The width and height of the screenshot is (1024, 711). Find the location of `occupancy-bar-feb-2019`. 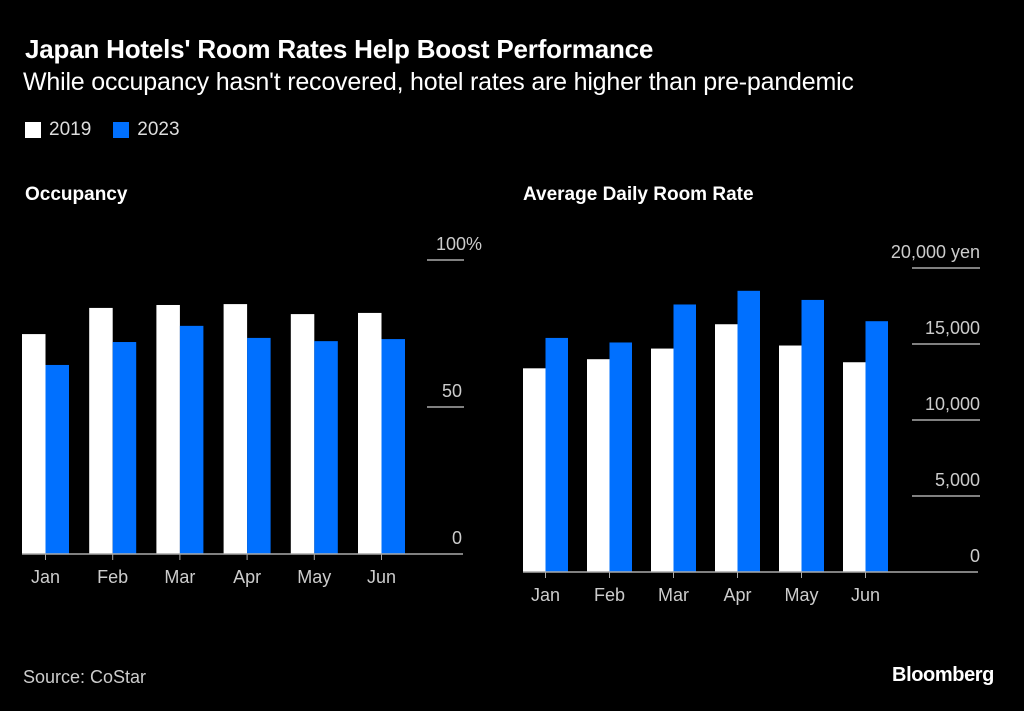

occupancy-bar-feb-2019 is located at coordinates (101, 430).